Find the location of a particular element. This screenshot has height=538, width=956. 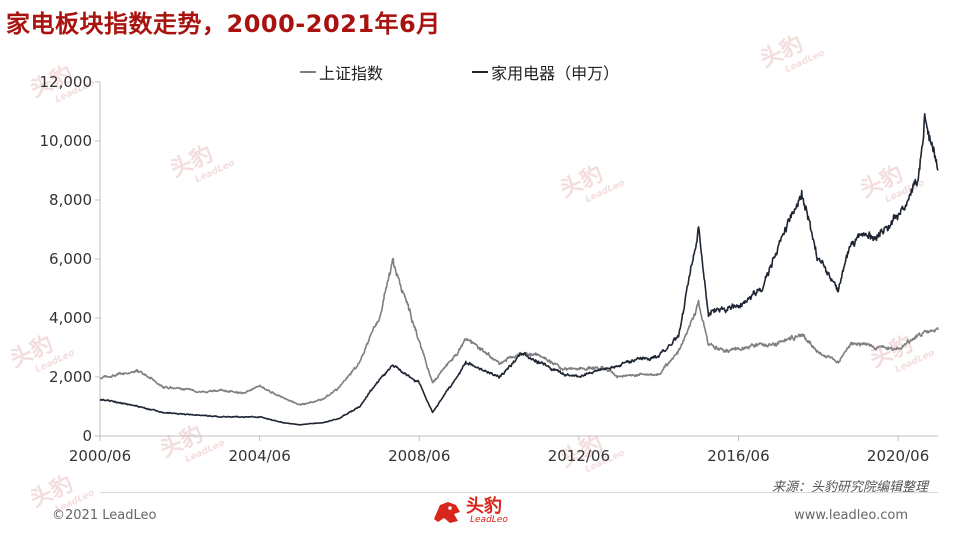

x-tick-label: 2012/06 is located at coordinates (579, 456).